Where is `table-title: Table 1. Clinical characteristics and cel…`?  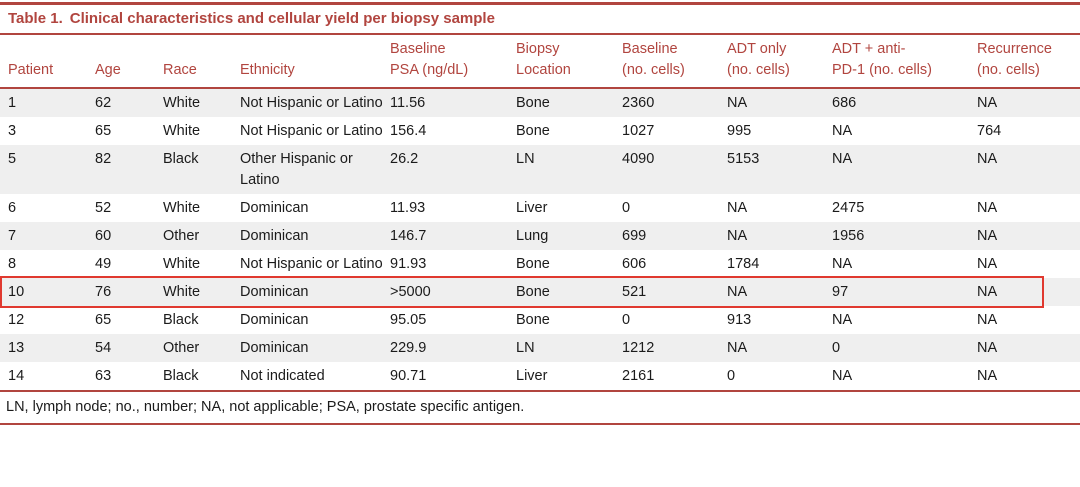 table-title: Table 1. Clinical characteristics and cel… is located at coordinates (540, 19).